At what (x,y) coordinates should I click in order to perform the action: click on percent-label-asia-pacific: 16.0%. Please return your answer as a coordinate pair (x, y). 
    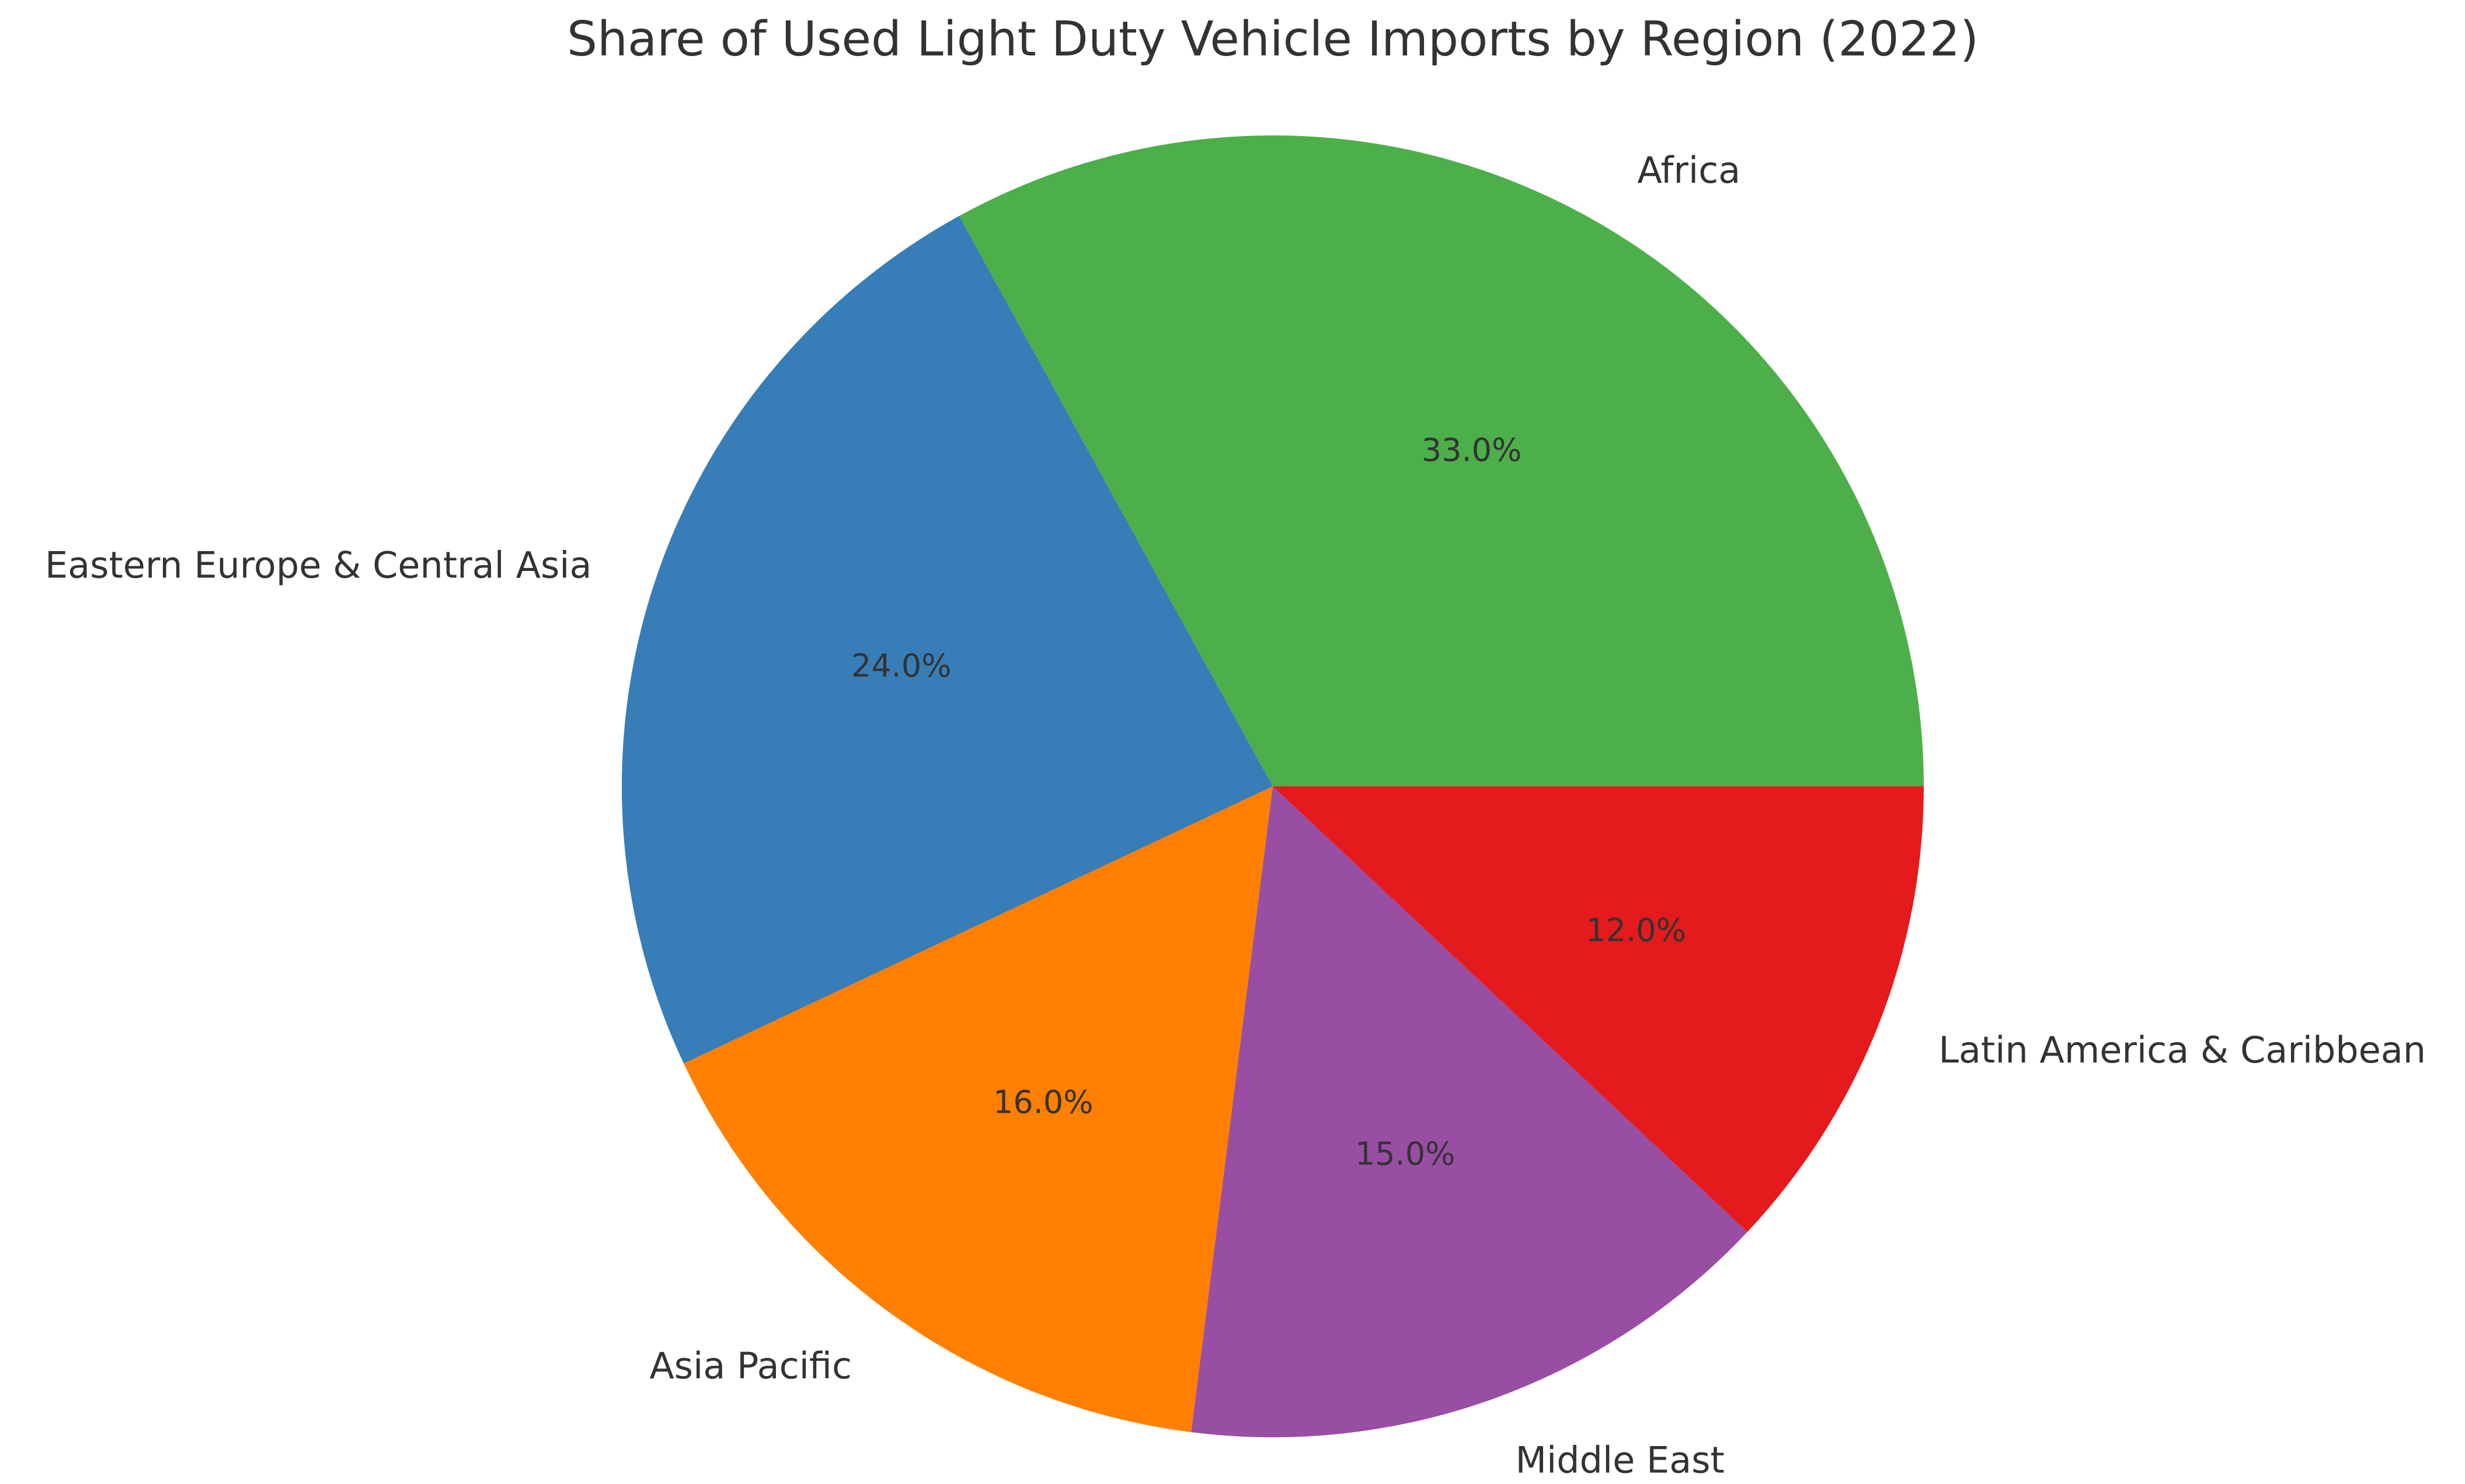
    Looking at the image, I should click on (1043, 1102).